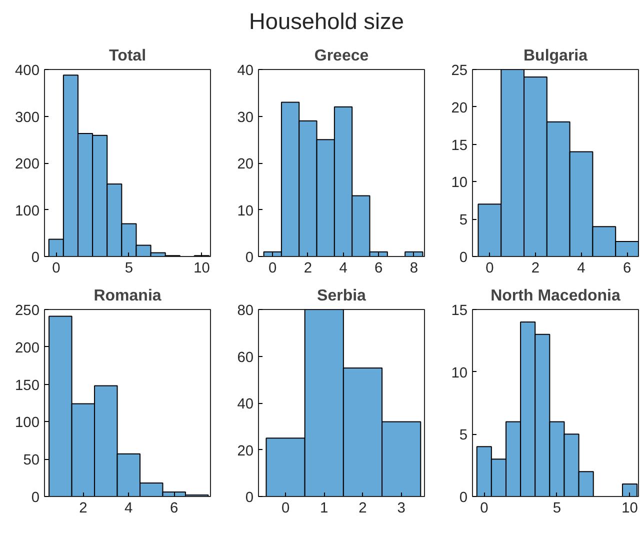 The image size is (643, 534). I want to click on chart-title: North Macedonia, so click(555, 296).